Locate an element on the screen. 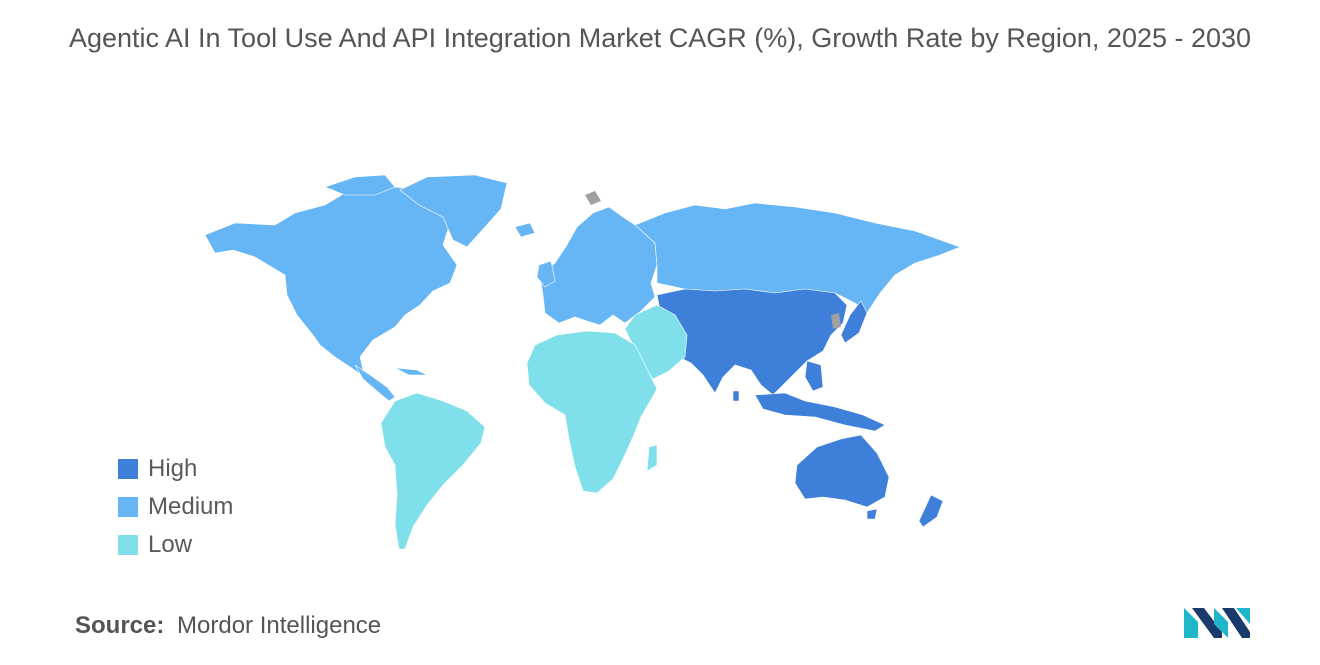 This screenshot has height=665, width=1320. iceland is located at coordinates (525, 230).